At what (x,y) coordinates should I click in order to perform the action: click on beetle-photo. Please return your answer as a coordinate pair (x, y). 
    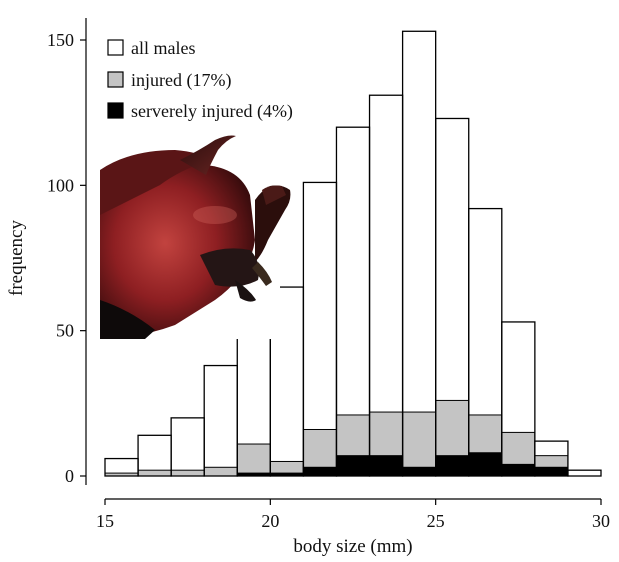
    Looking at the image, I should click on (195, 237).